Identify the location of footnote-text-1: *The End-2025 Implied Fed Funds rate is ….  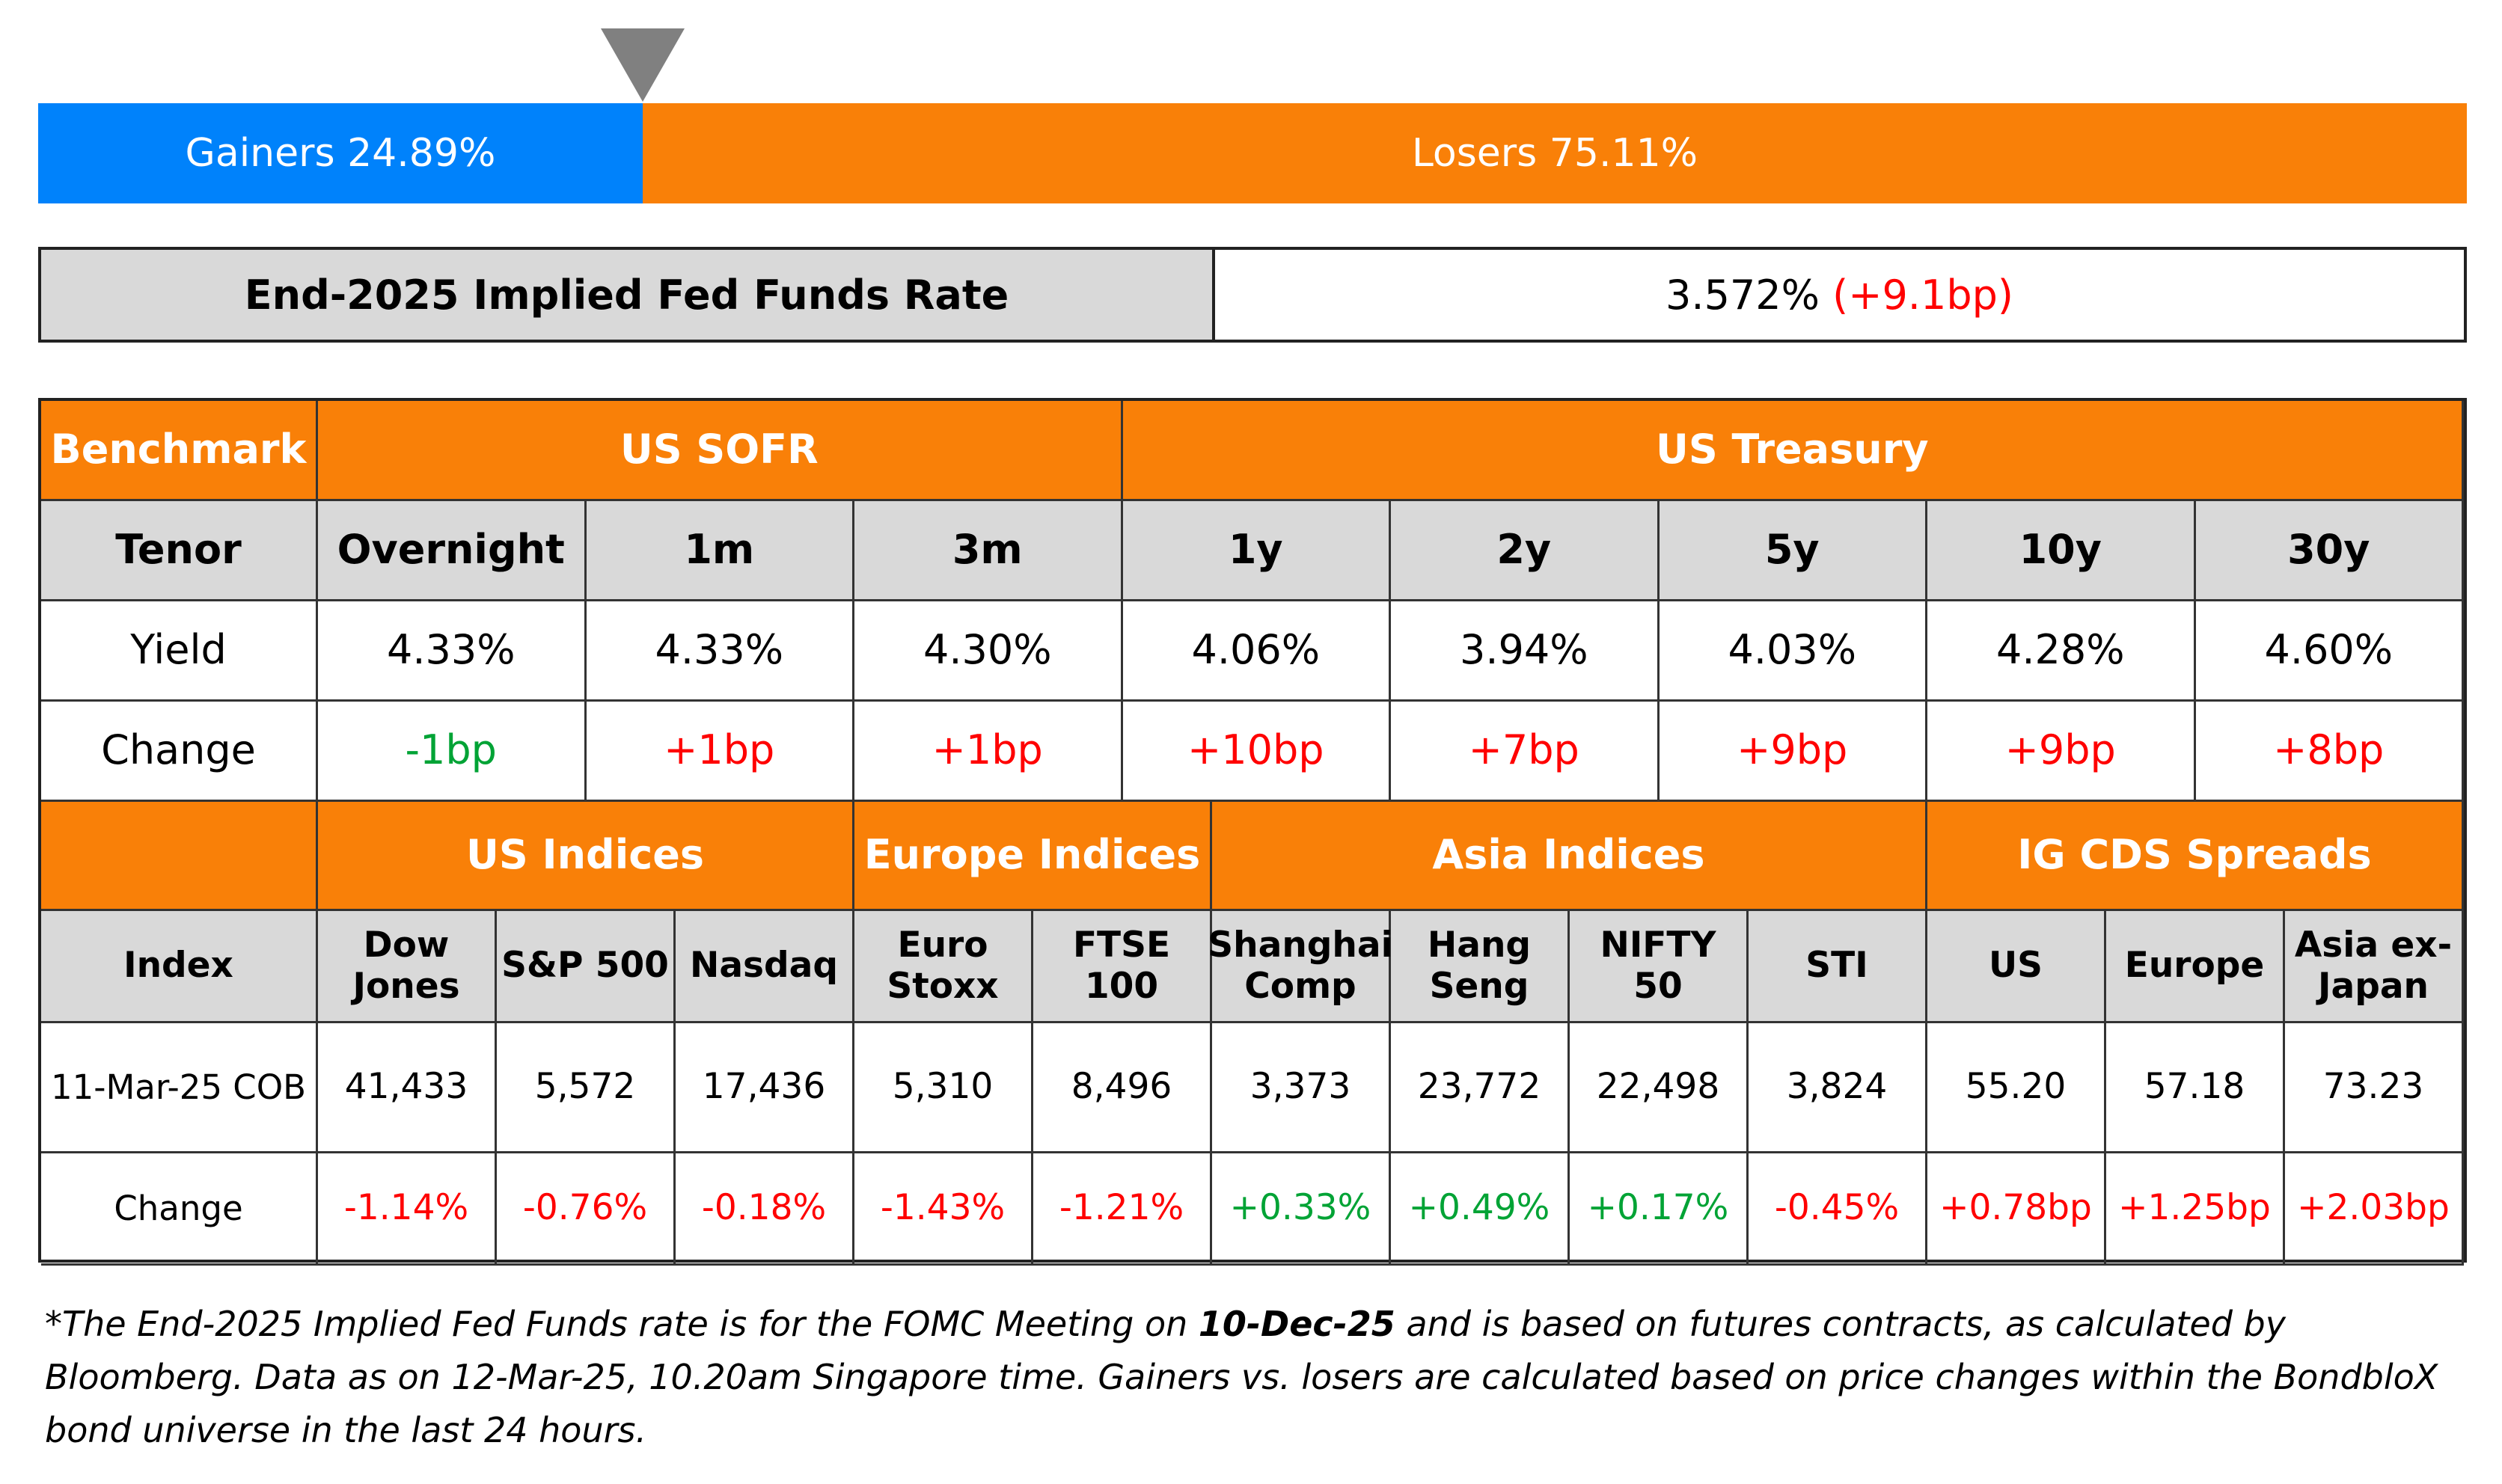
(622, 1324).